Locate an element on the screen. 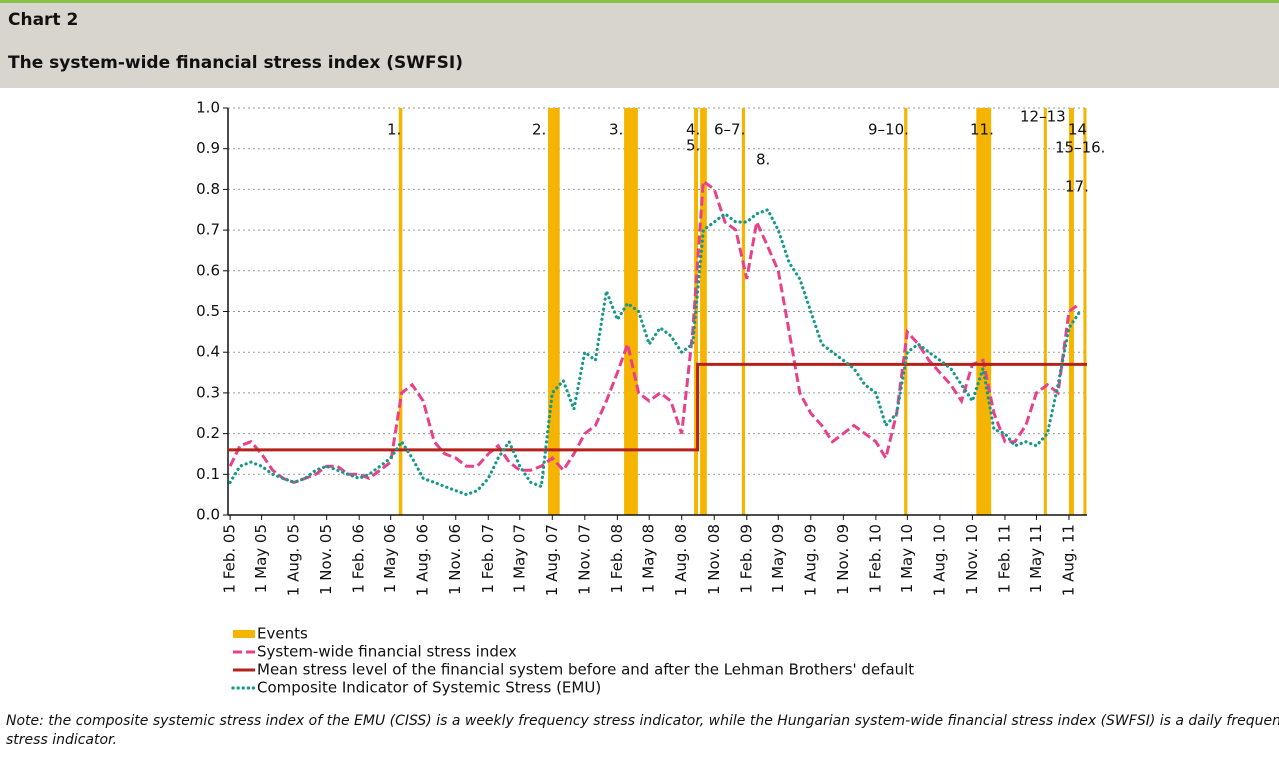 This screenshot has width=1279, height=780. event-label: 5. is located at coordinates (693, 146).